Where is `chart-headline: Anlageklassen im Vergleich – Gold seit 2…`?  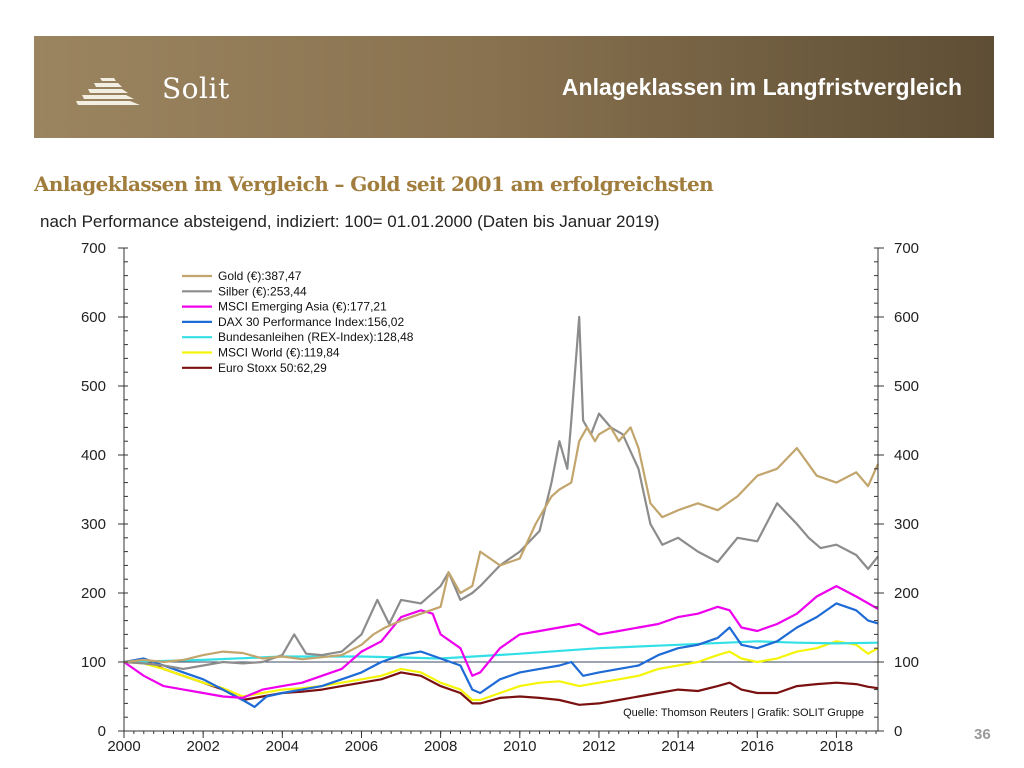
chart-headline: Anlageklassen im Vergleich – Gold seit 2… is located at coordinates (374, 184).